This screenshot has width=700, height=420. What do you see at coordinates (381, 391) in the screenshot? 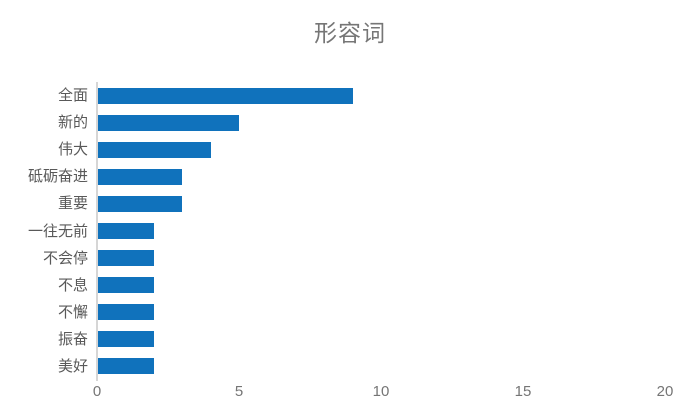
I see `x-tick-label: 10` at bounding box center [381, 391].